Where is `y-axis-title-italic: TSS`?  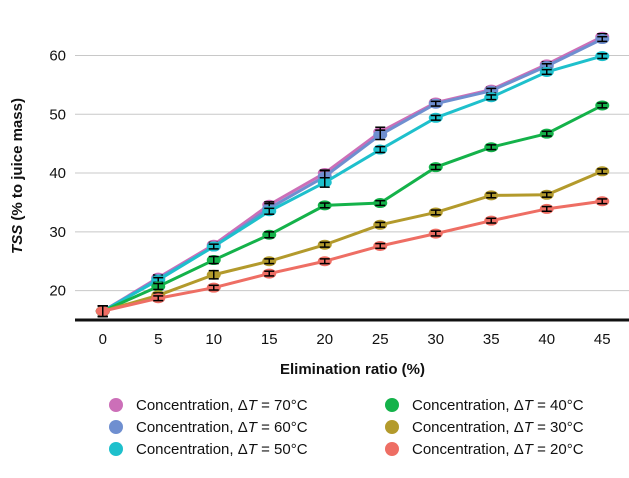
y-axis-title-italic: TSS is located at coordinates (17, 239).